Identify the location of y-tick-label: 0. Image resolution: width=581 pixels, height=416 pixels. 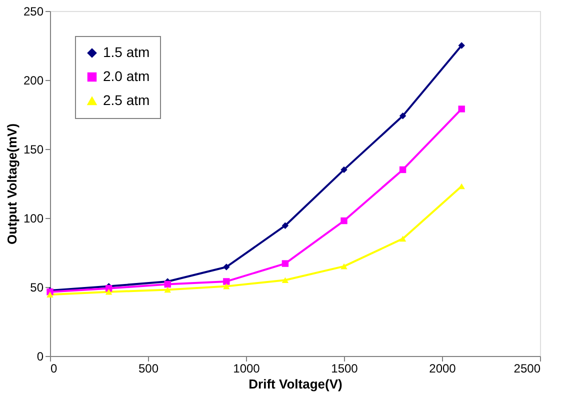
(40, 357).